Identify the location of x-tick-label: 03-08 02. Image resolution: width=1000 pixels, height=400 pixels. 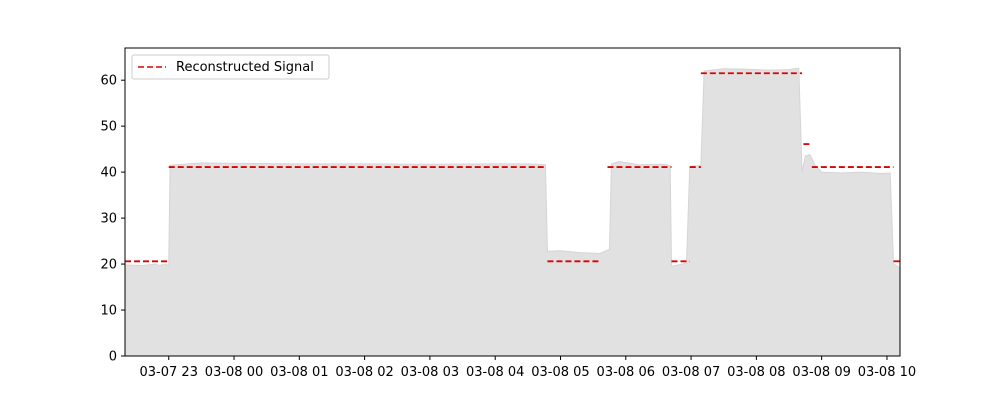
(364, 372).